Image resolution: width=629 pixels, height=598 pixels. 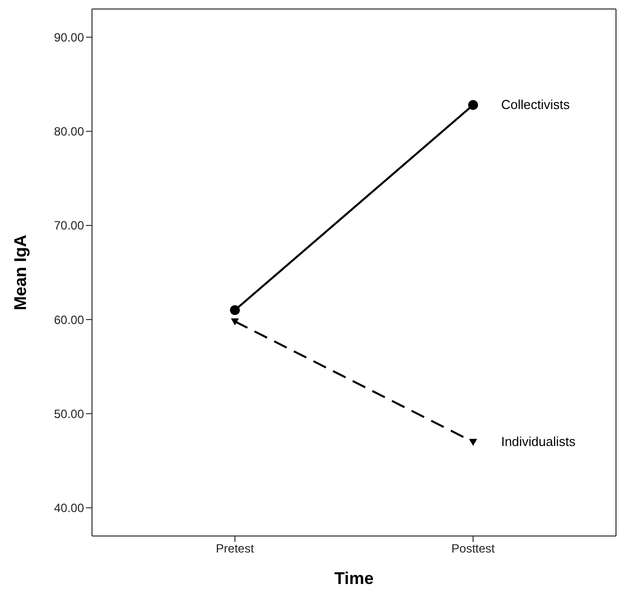 What do you see at coordinates (535, 104) in the screenshot?
I see `series-label: Collectivists` at bounding box center [535, 104].